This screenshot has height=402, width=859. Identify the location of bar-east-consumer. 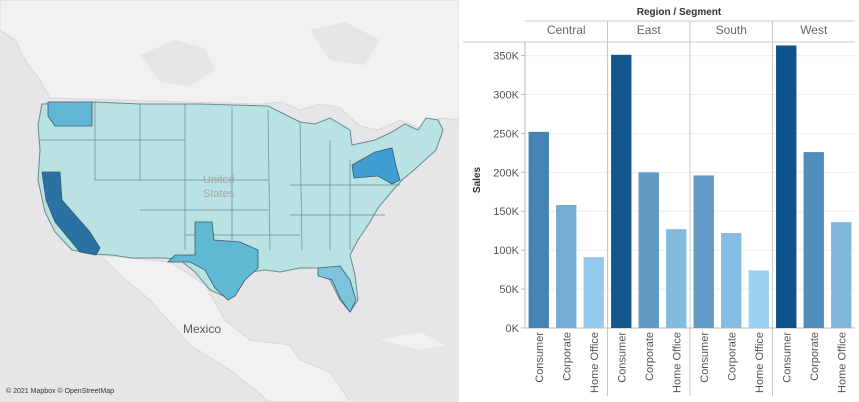
(621, 191).